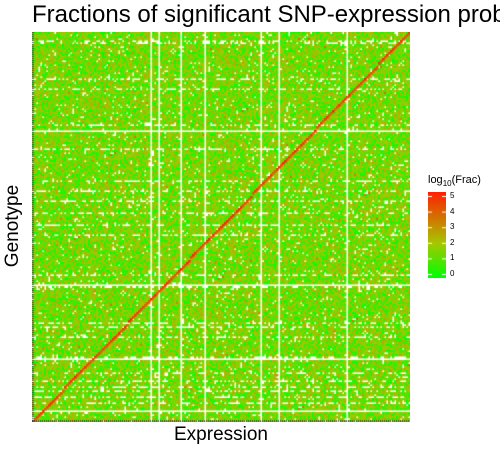  I want to click on legend-tick-label: 3, so click(452, 227).